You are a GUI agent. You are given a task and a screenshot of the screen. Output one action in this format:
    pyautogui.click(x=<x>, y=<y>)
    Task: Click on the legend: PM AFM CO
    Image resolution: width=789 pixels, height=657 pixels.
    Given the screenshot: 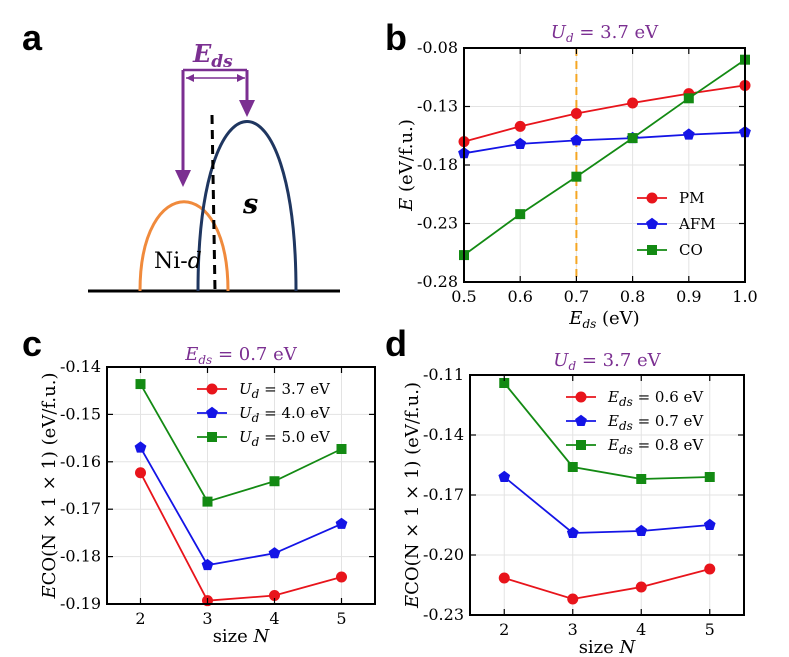 What is the action you would take?
    pyautogui.click(x=676, y=224)
    